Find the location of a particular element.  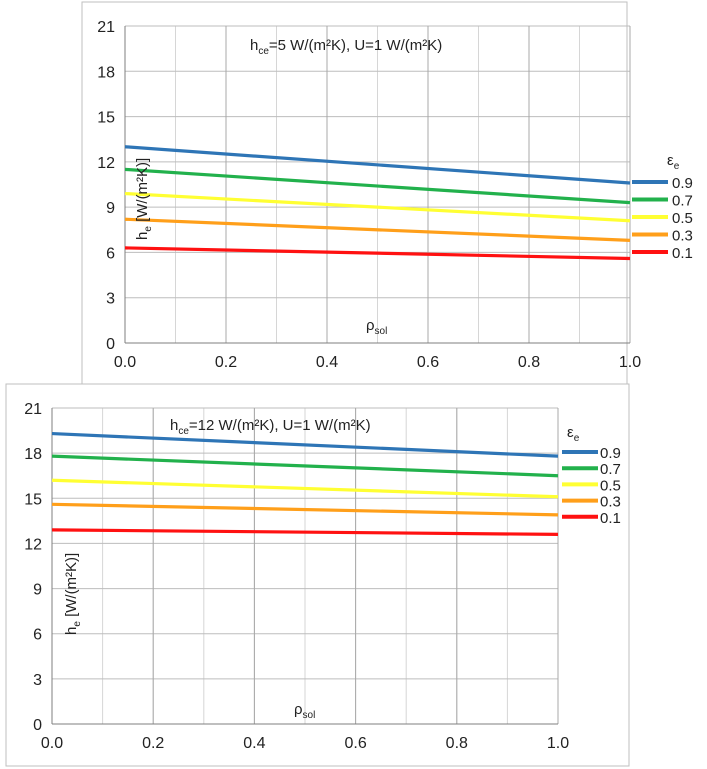

chart-annotation: hce=12 W/(m²K), U=1 W/(m²K) is located at coordinates (270, 427).